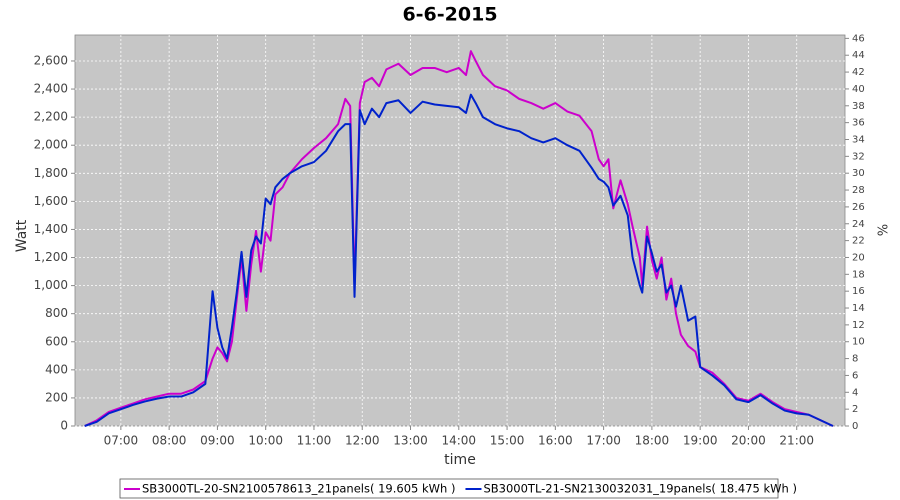 The height and width of the screenshot is (500, 900). Describe the element at coordinates (652, 441) in the screenshot. I see `x-tick-label: 18:00` at that location.